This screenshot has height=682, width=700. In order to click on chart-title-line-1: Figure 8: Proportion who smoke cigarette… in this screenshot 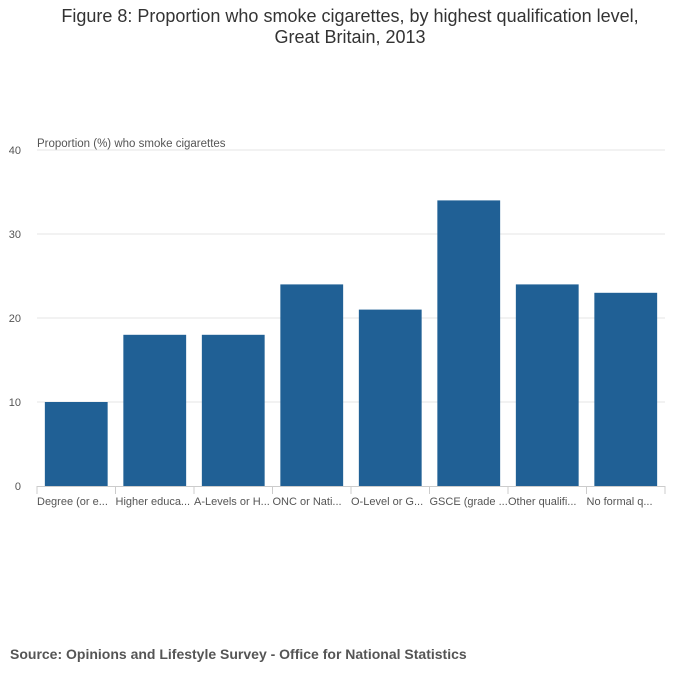, I will do `click(350, 16)`.